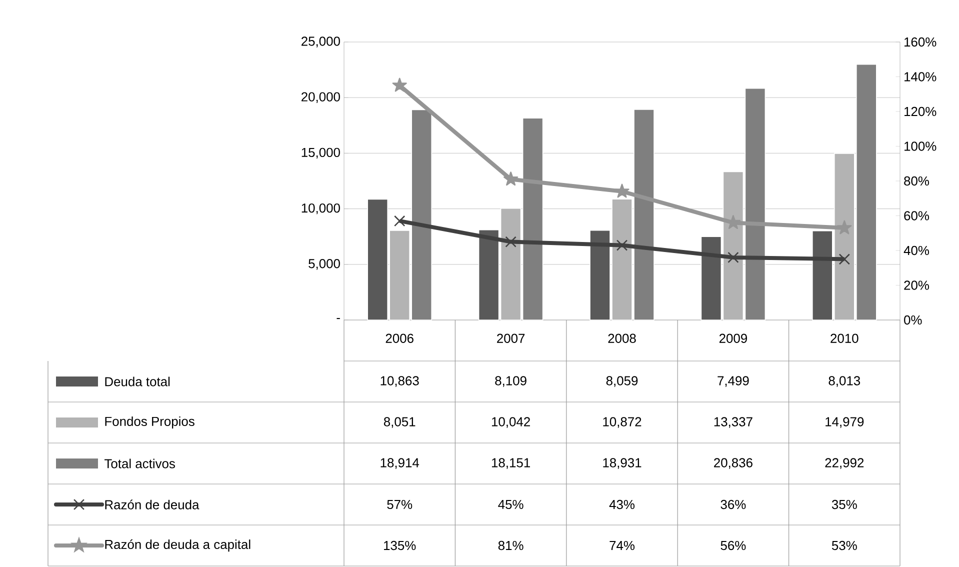  Describe the element at coordinates (400, 338) in the screenshot. I see `x-tick-label: 2006` at that location.